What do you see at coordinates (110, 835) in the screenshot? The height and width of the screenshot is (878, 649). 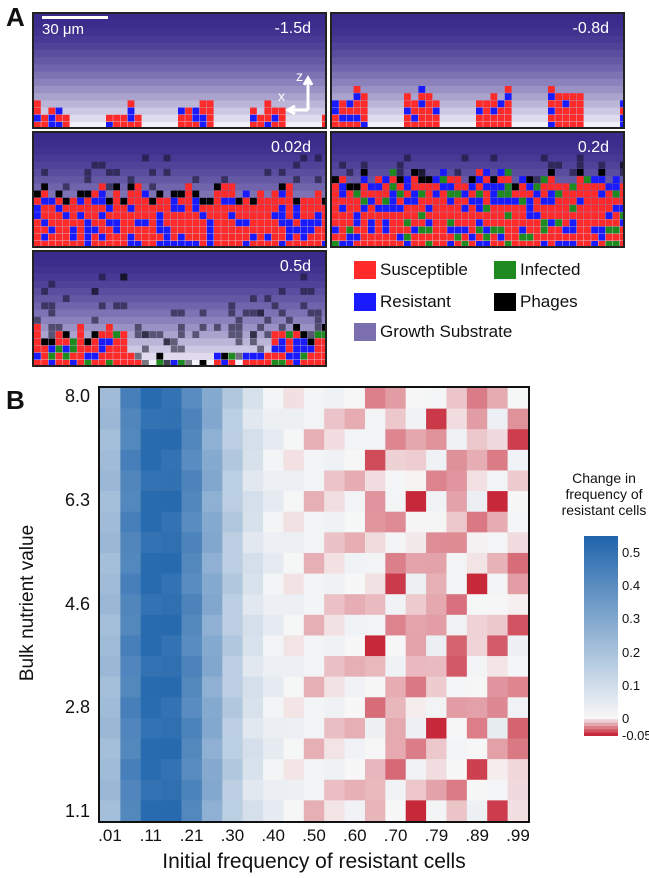 I see `x-tick-label: .01` at bounding box center [110, 835].